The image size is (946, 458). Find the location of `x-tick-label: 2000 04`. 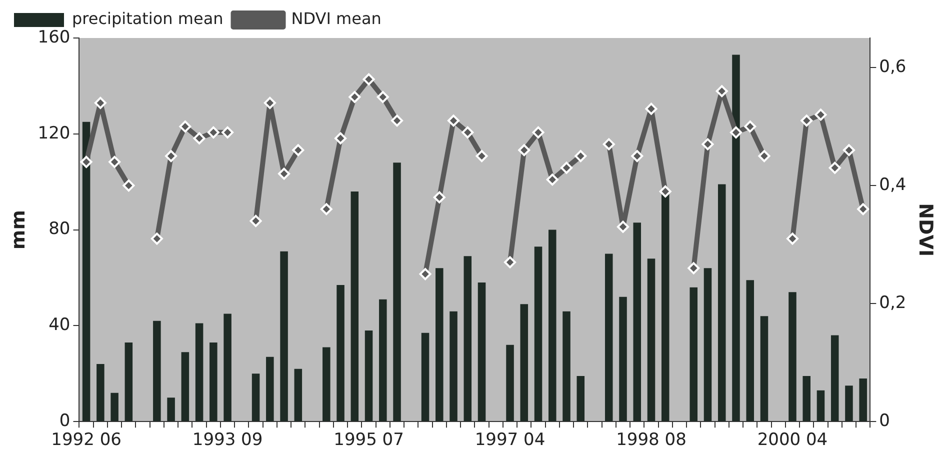

x-tick-label: 2000 04 is located at coordinates (792, 440).